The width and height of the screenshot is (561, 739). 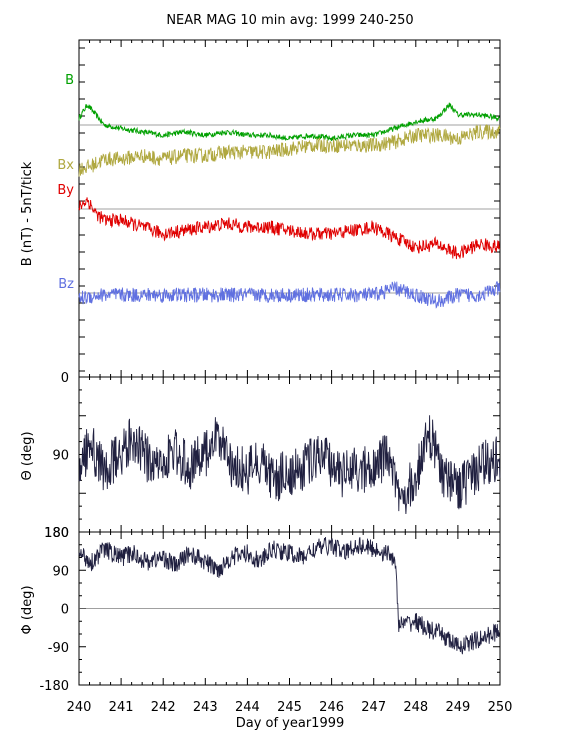 What do you see at coordinates (331, 707) in the screenshot?
I see `x-tick-label: 246` at bounding box center [331, 707].